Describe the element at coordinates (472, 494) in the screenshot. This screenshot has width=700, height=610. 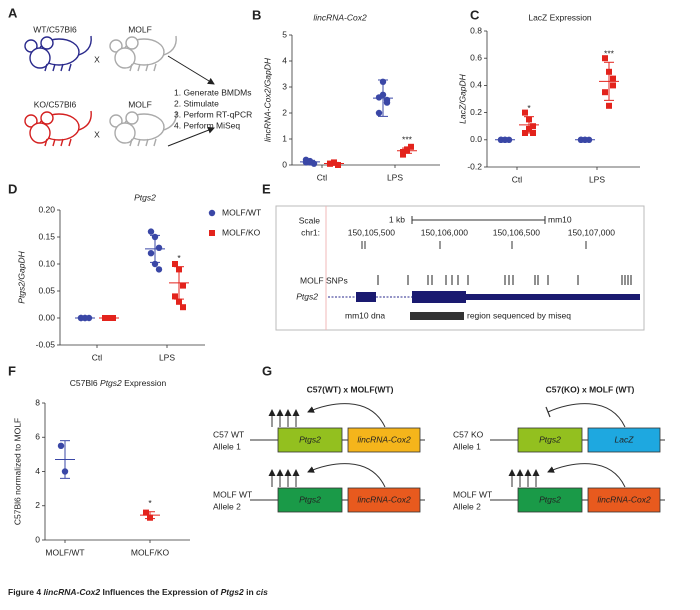
I see `allele-label: MOLF WT` at that location.